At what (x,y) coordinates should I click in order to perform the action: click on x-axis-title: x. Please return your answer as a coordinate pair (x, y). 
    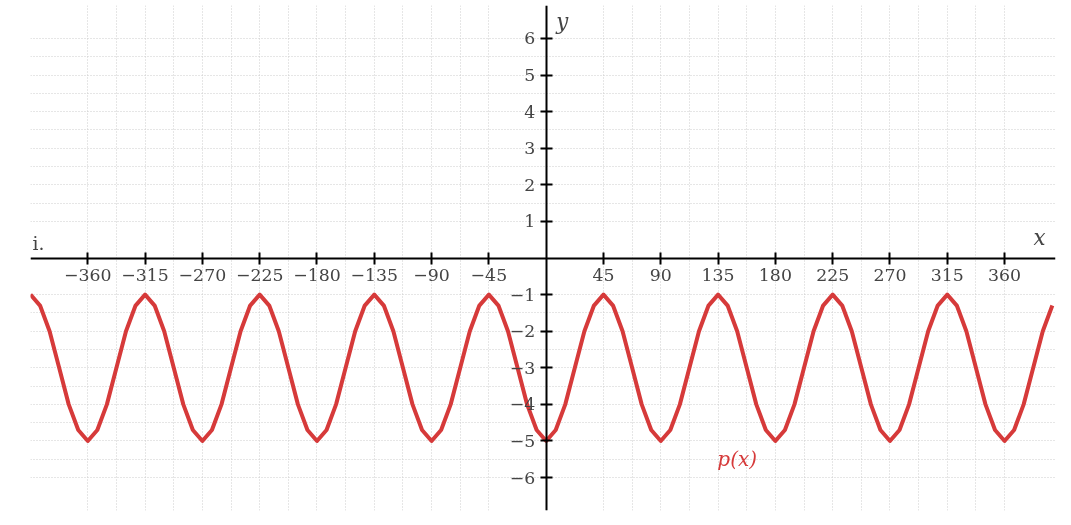
    Looking at the image, I should click on (1039, 237).